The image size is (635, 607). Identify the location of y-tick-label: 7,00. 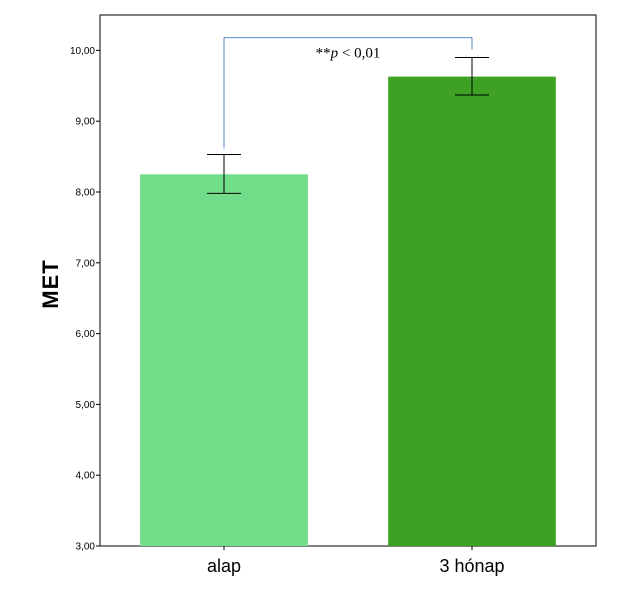
(86, 263).